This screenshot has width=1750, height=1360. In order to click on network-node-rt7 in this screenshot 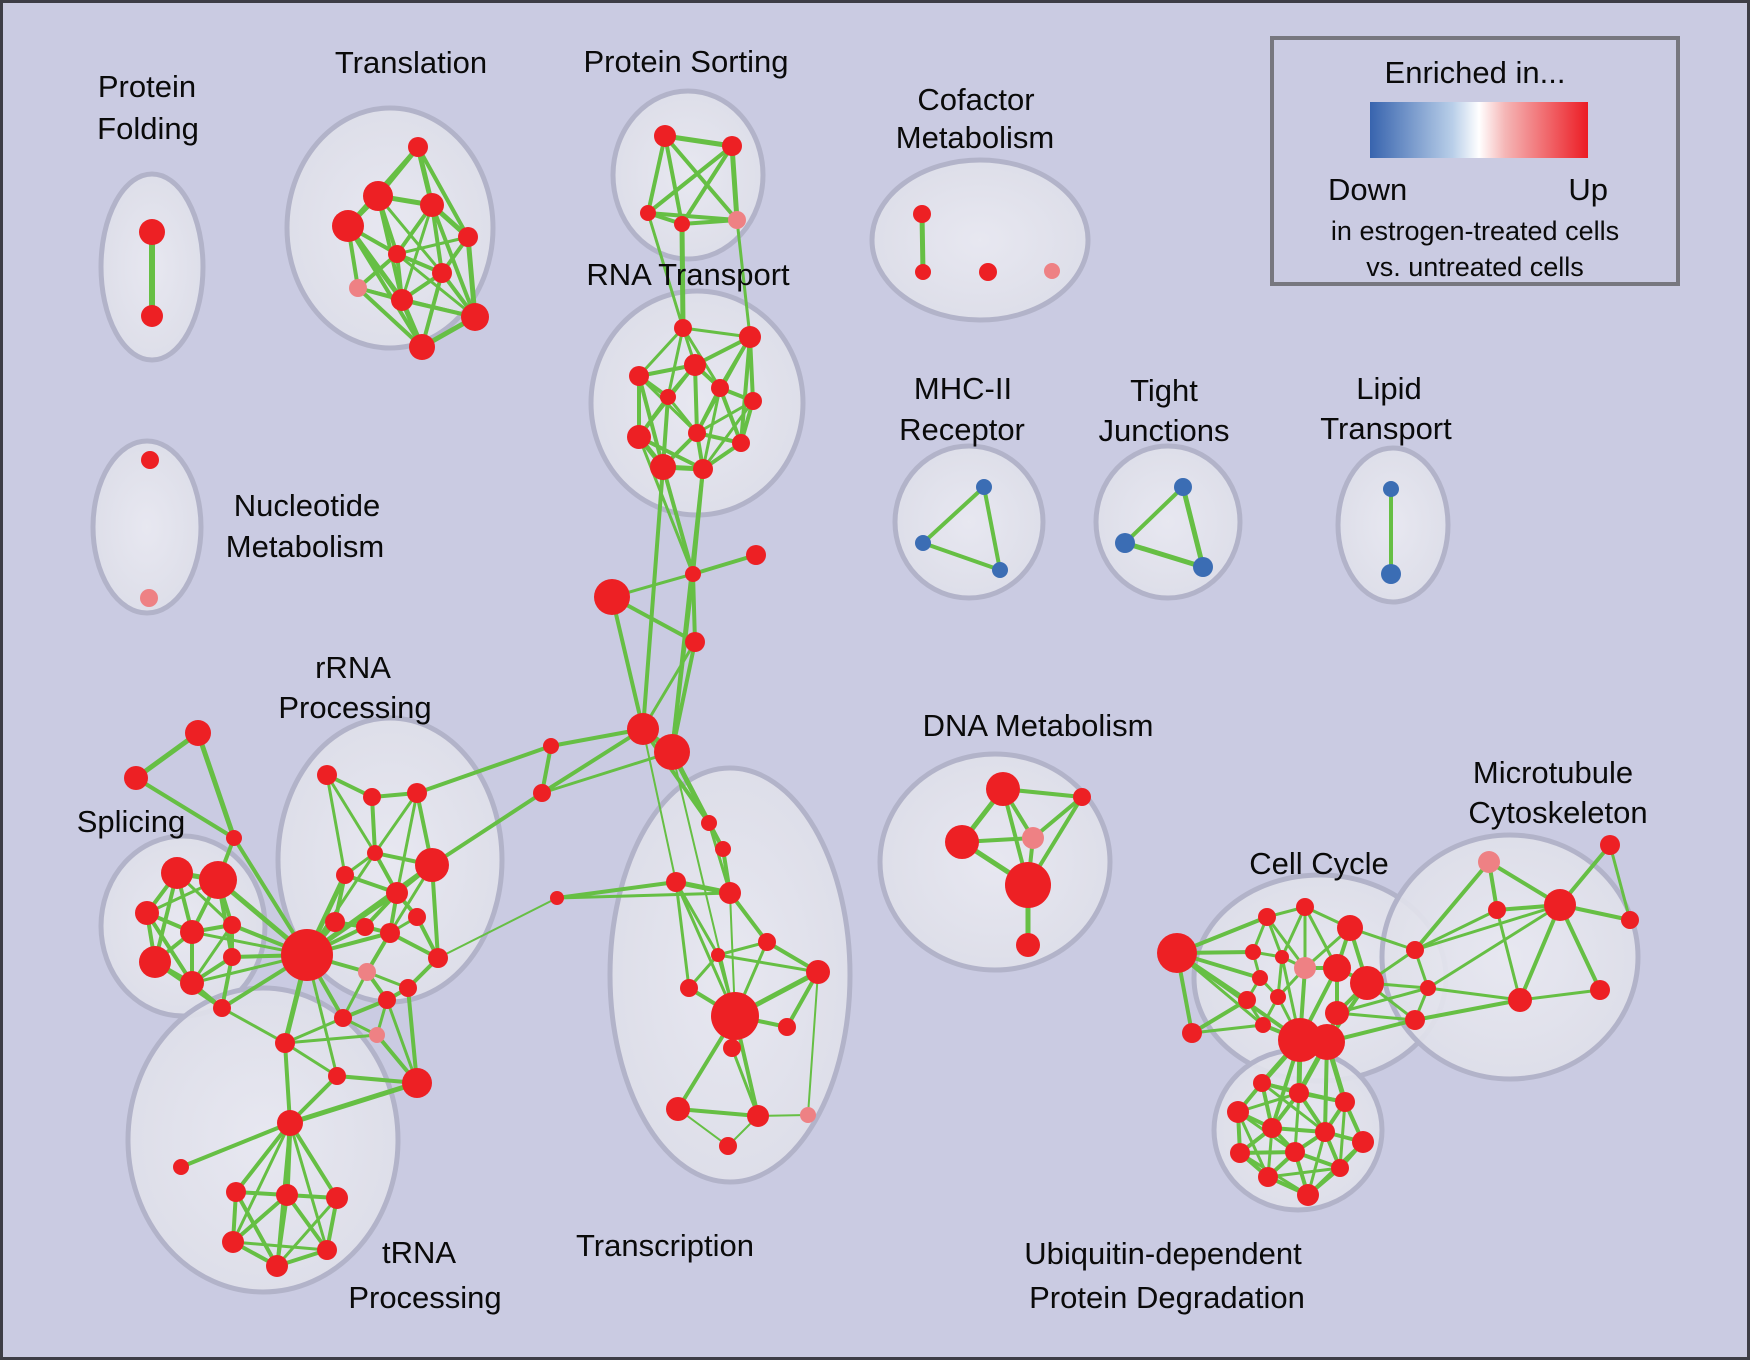, I will do `click(697, 433)`.